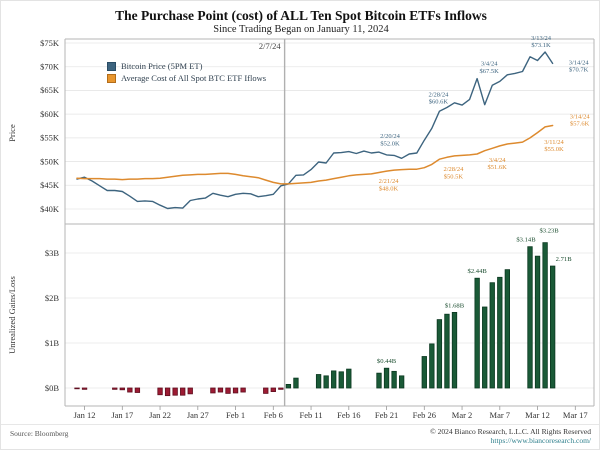 The image size is (600, 450). What do you see at coordinates (122, 415) in the screenshot?
I see `x-tick-label: Jan 17` at bounding box center [122, 415].